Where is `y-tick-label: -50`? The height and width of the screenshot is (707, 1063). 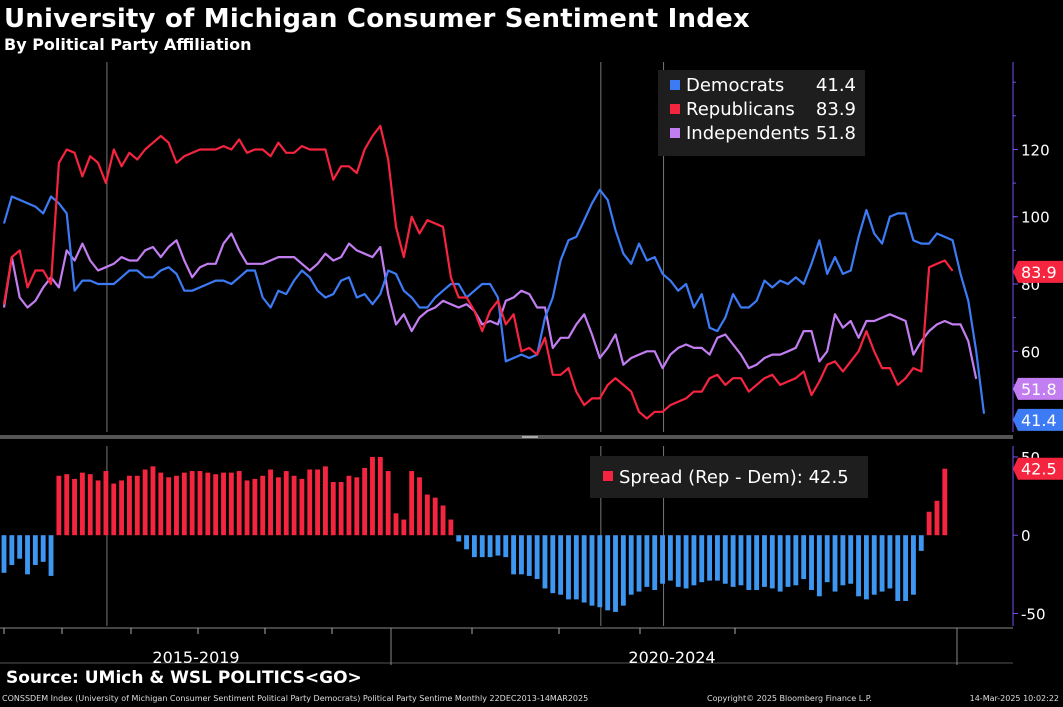
y-tick-label: -50 is located at coordinates (1033, 614).